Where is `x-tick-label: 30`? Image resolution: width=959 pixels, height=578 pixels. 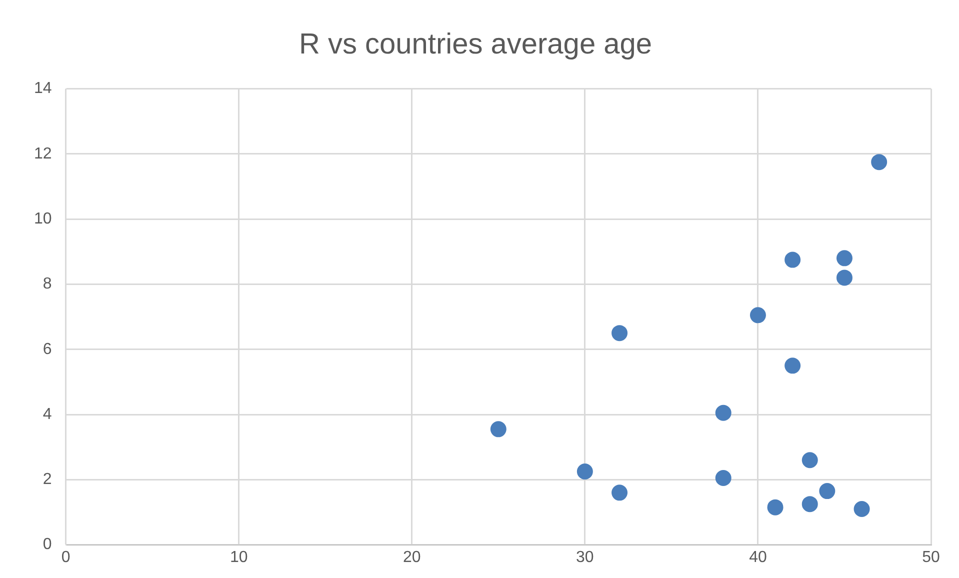 x-tick-label: 30 is located at coordinates (585, 557).